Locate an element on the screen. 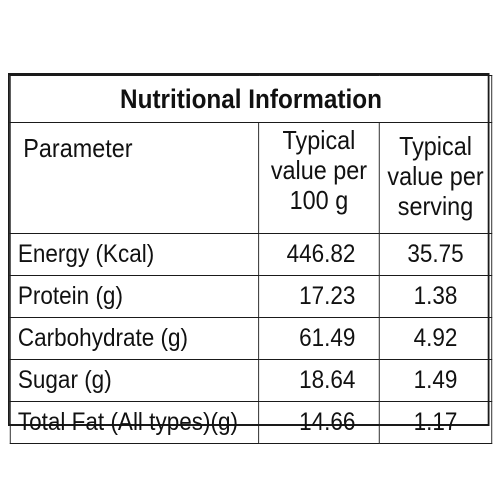  row-parameter: Protein (g) is located at coordinates (134, 296).